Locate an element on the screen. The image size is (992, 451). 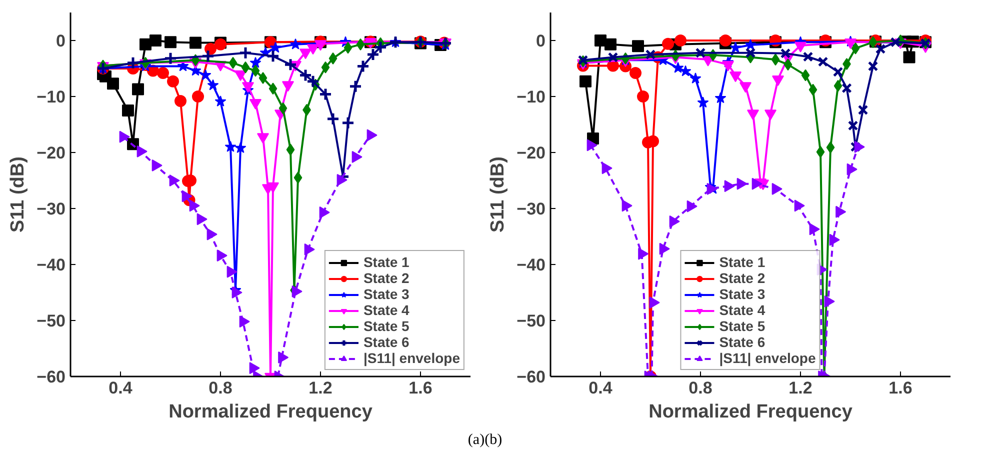
text: (a)(b) is located at coordinates (485, 440).